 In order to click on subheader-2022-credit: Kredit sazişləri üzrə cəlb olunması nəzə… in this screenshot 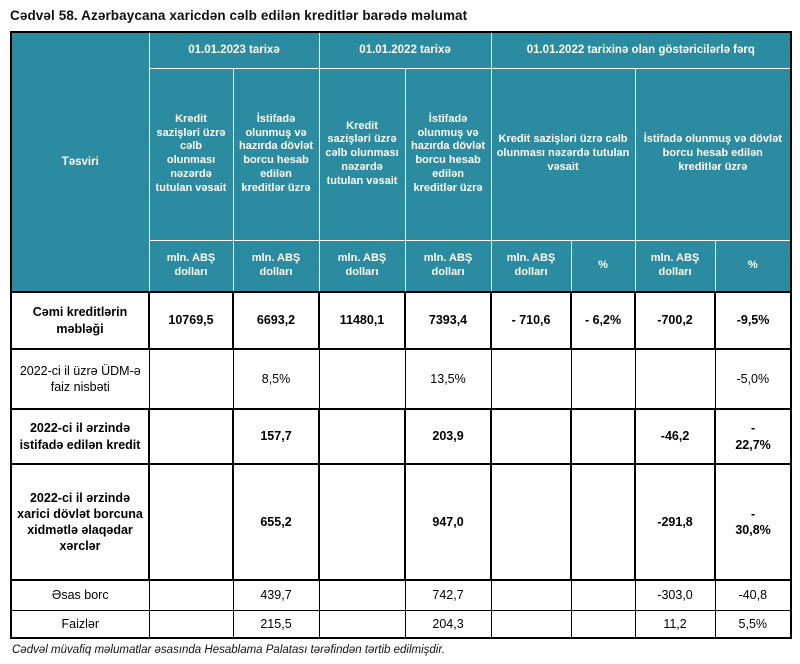, I will do `click(362, 154)`.